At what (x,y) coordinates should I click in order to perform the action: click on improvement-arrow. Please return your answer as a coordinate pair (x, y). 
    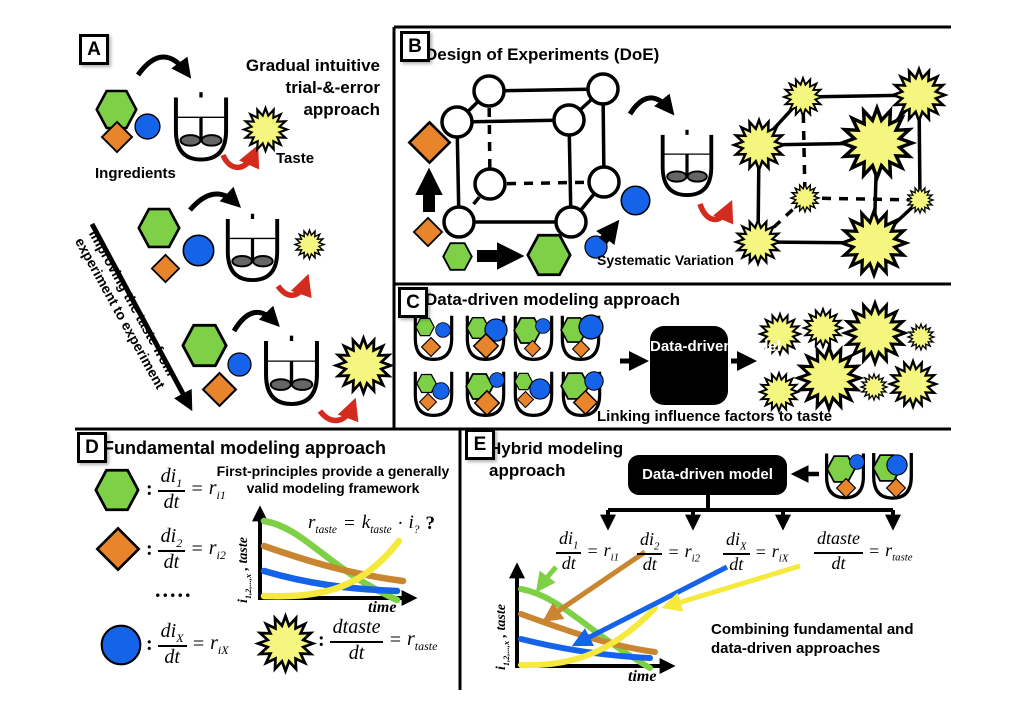
    Looking at the image, I should click on (141, 317).